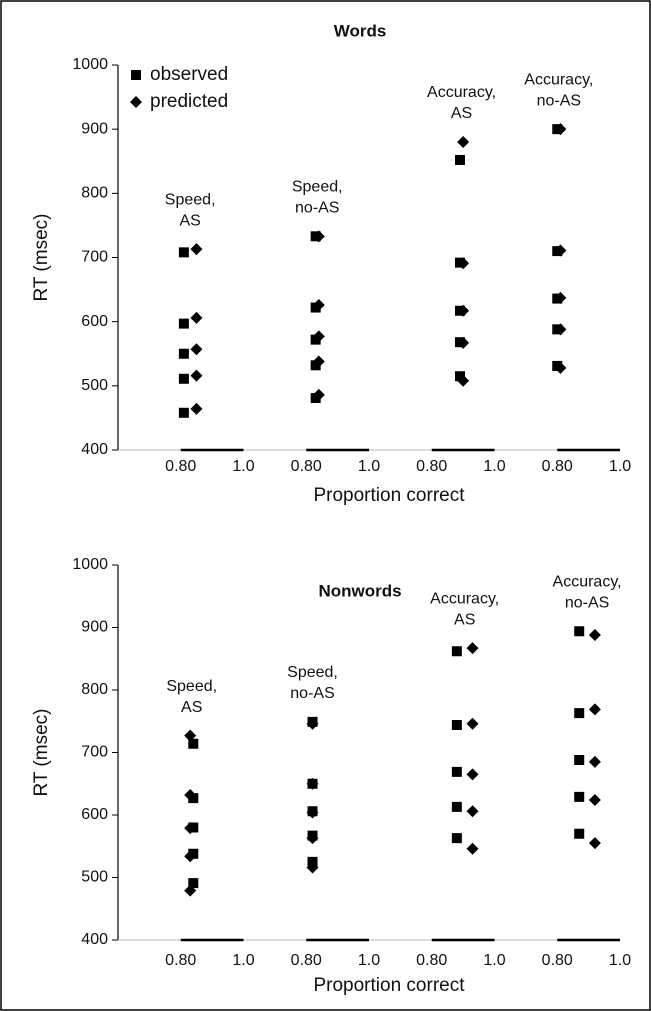 The image size is (651, 1011). Describe the element at coordinates (189, 101) in the screenshot. I see `legend-label: predicted` at that location.